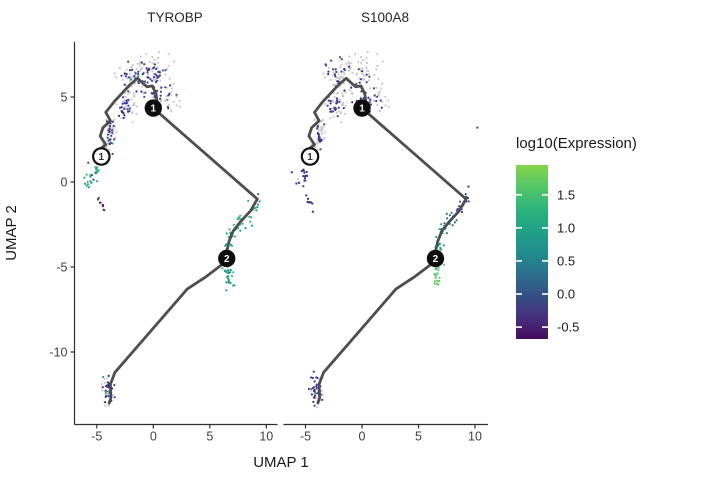 The width and height of the screenshot is (715, 491). I want to click on facet-title-left: TYROBP, so click(175, 17).